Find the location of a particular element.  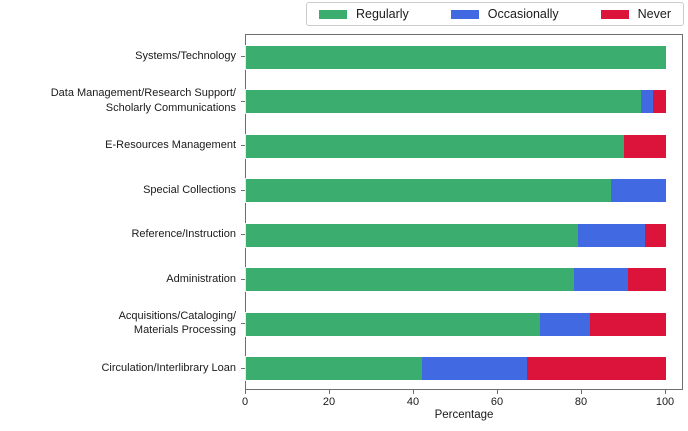

legend-item: Occasionally is located at coordinates (504, 14).